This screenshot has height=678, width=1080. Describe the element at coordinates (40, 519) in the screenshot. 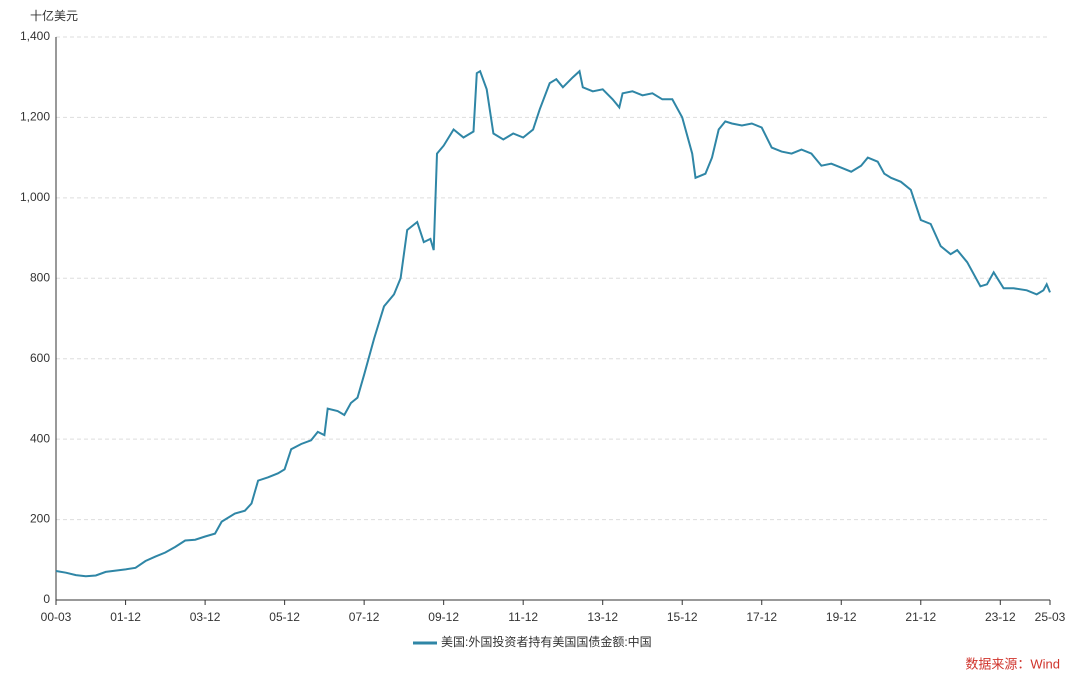

I see `y-tick-label: 200` at that location.